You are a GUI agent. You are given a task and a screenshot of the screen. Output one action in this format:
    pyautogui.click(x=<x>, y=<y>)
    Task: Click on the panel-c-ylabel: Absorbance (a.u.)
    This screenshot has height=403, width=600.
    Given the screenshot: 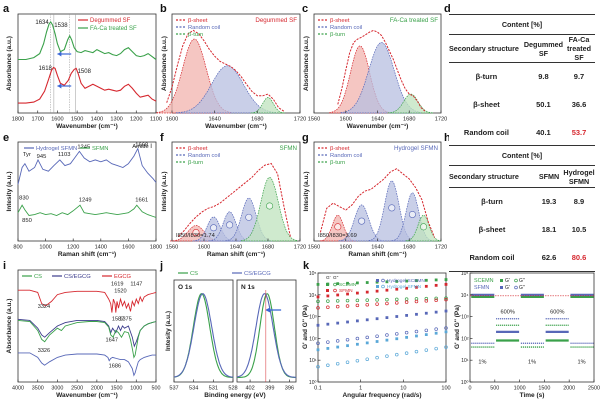 What is the action you would take?
    pyautogui.click(x=306, y=63)
    